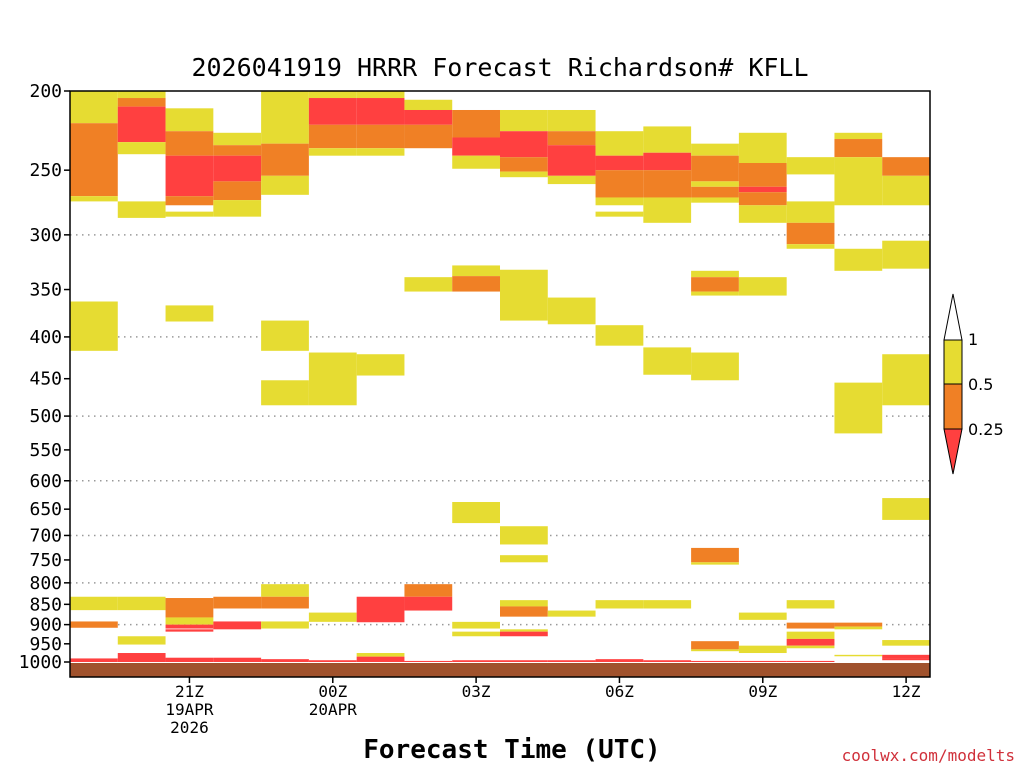 This screenshot has height=768, width=1024. Describe the element at coordinates (189, 691) in the screenshot. I see `x-tick-label-2-0: 21Z` at that location.